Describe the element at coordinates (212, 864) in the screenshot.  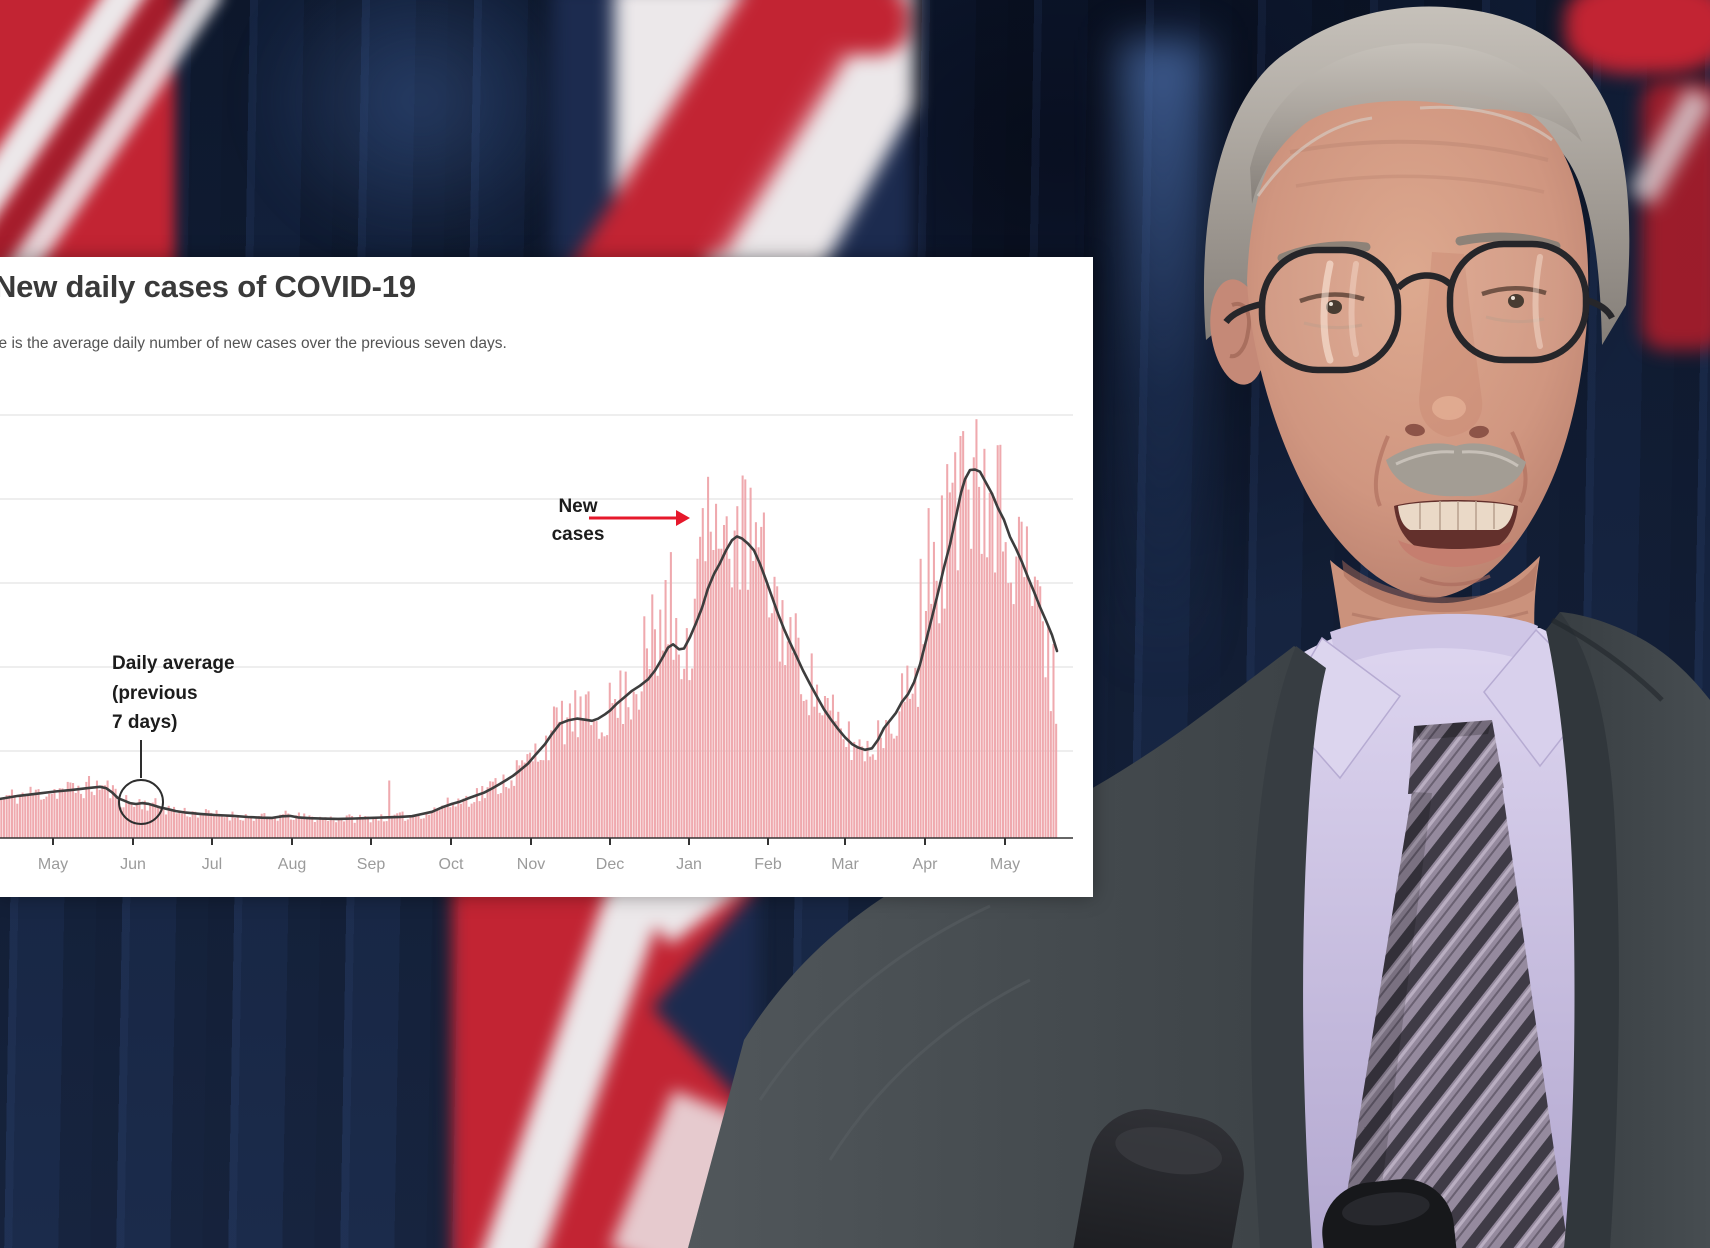
I see `month-label: Jul` at that location.